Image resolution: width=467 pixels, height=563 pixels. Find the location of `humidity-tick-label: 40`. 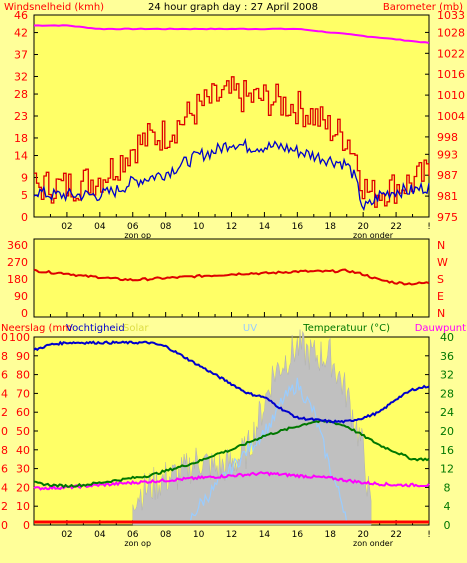

humidity-tick-label: 40 is located at coordinates (23, 450).